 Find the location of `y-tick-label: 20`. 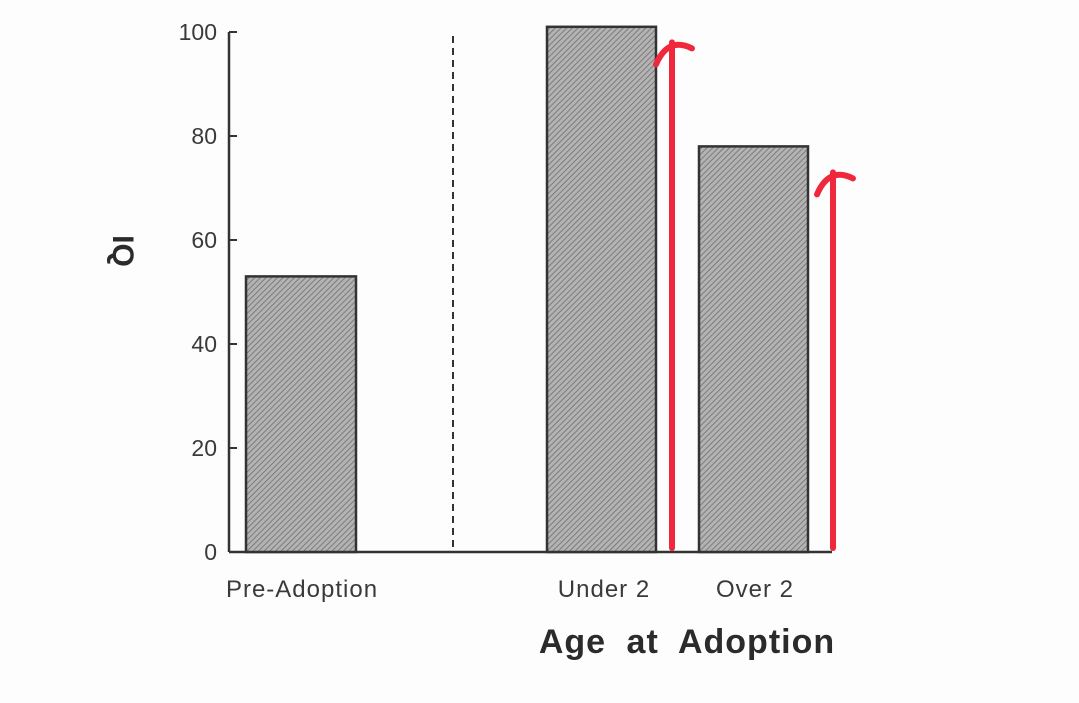

y-tick-label: 20 is located at coordinates (204, 448).